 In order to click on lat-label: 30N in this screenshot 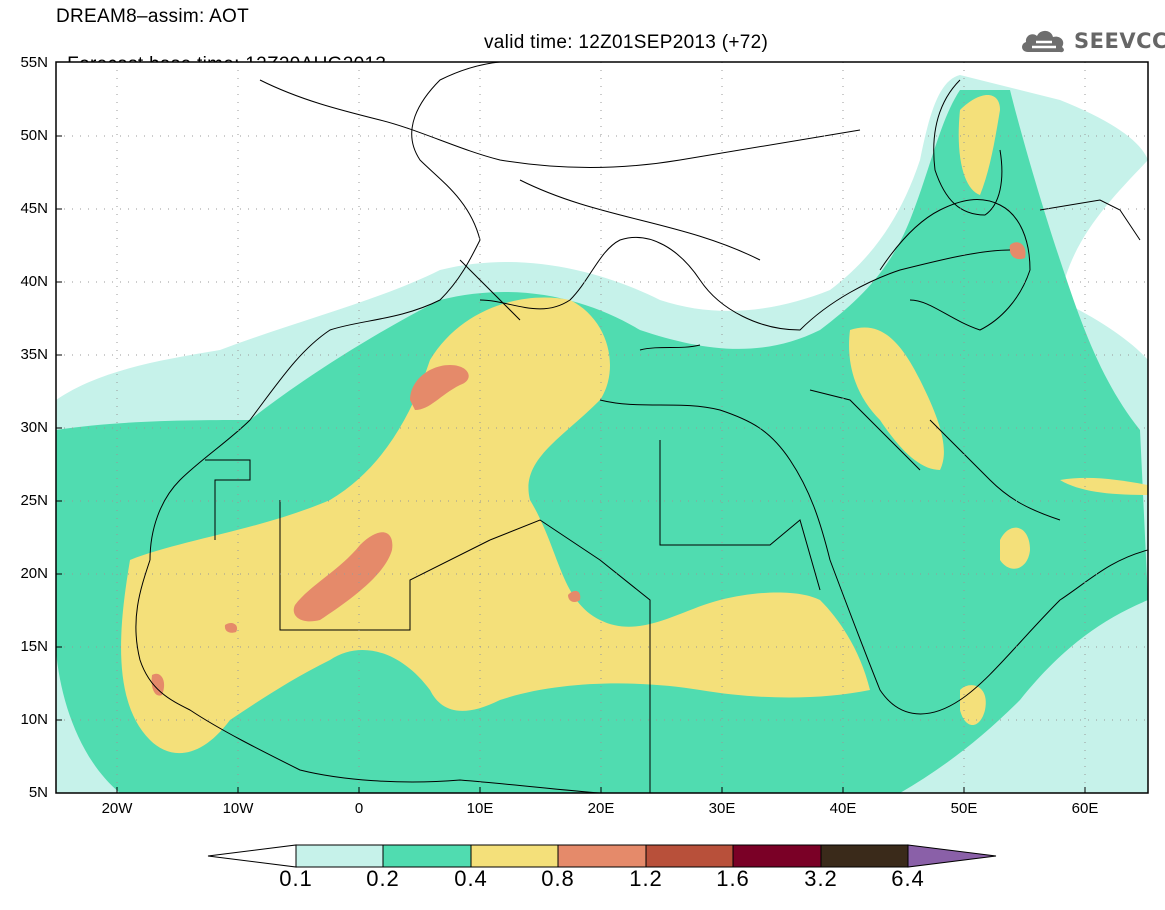, I will do `click(34, 427)`.